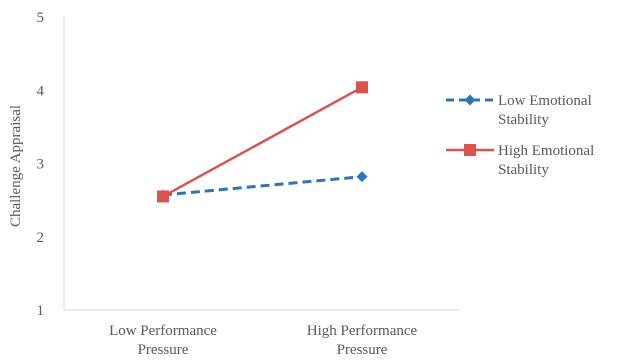 The width and height of the screenshot is (618, 363). Describe the element at coordinates (16, 166) in the screenshot. I see `y-axis-label: Challenge Appraisal` at that location.